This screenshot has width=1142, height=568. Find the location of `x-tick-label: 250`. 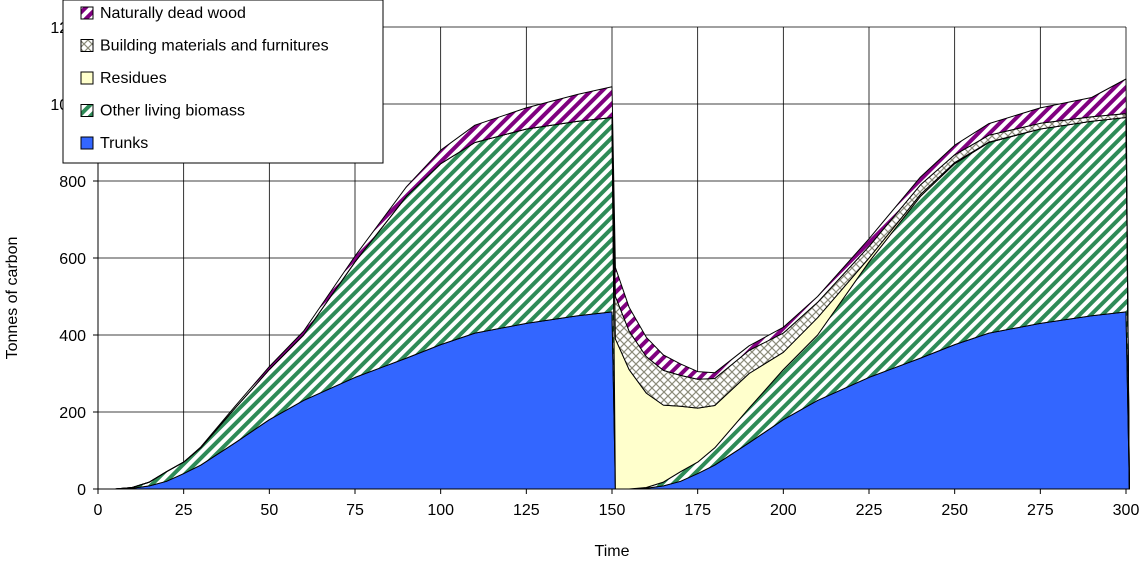

x-tick-label: 250 is located at coordinates (954, 510).